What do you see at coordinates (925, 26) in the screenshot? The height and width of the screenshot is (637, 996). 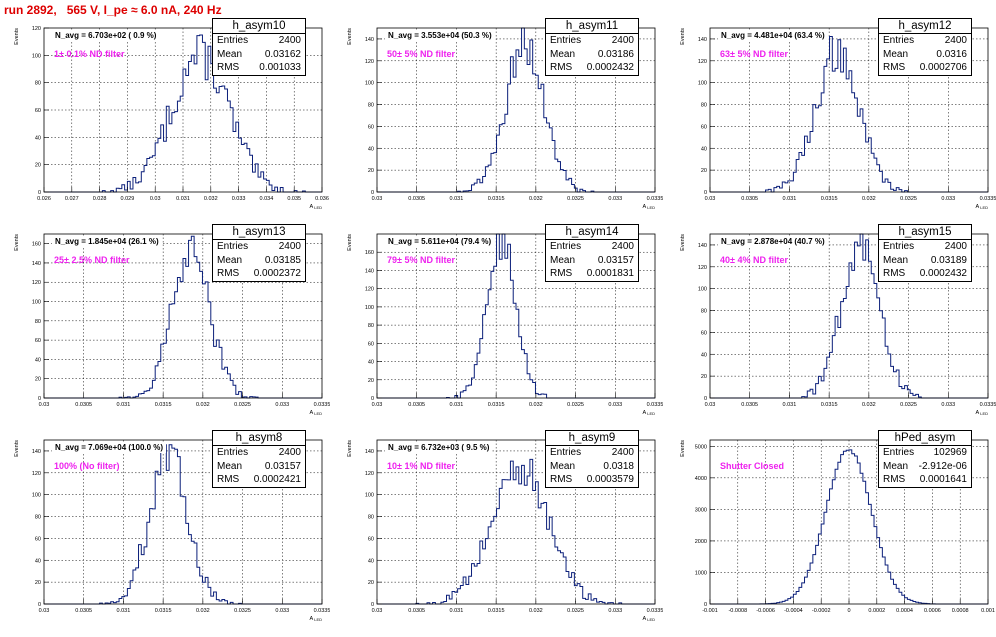 I see `stats-histogram-name: h_asym12` at bounding box center [925, 26].